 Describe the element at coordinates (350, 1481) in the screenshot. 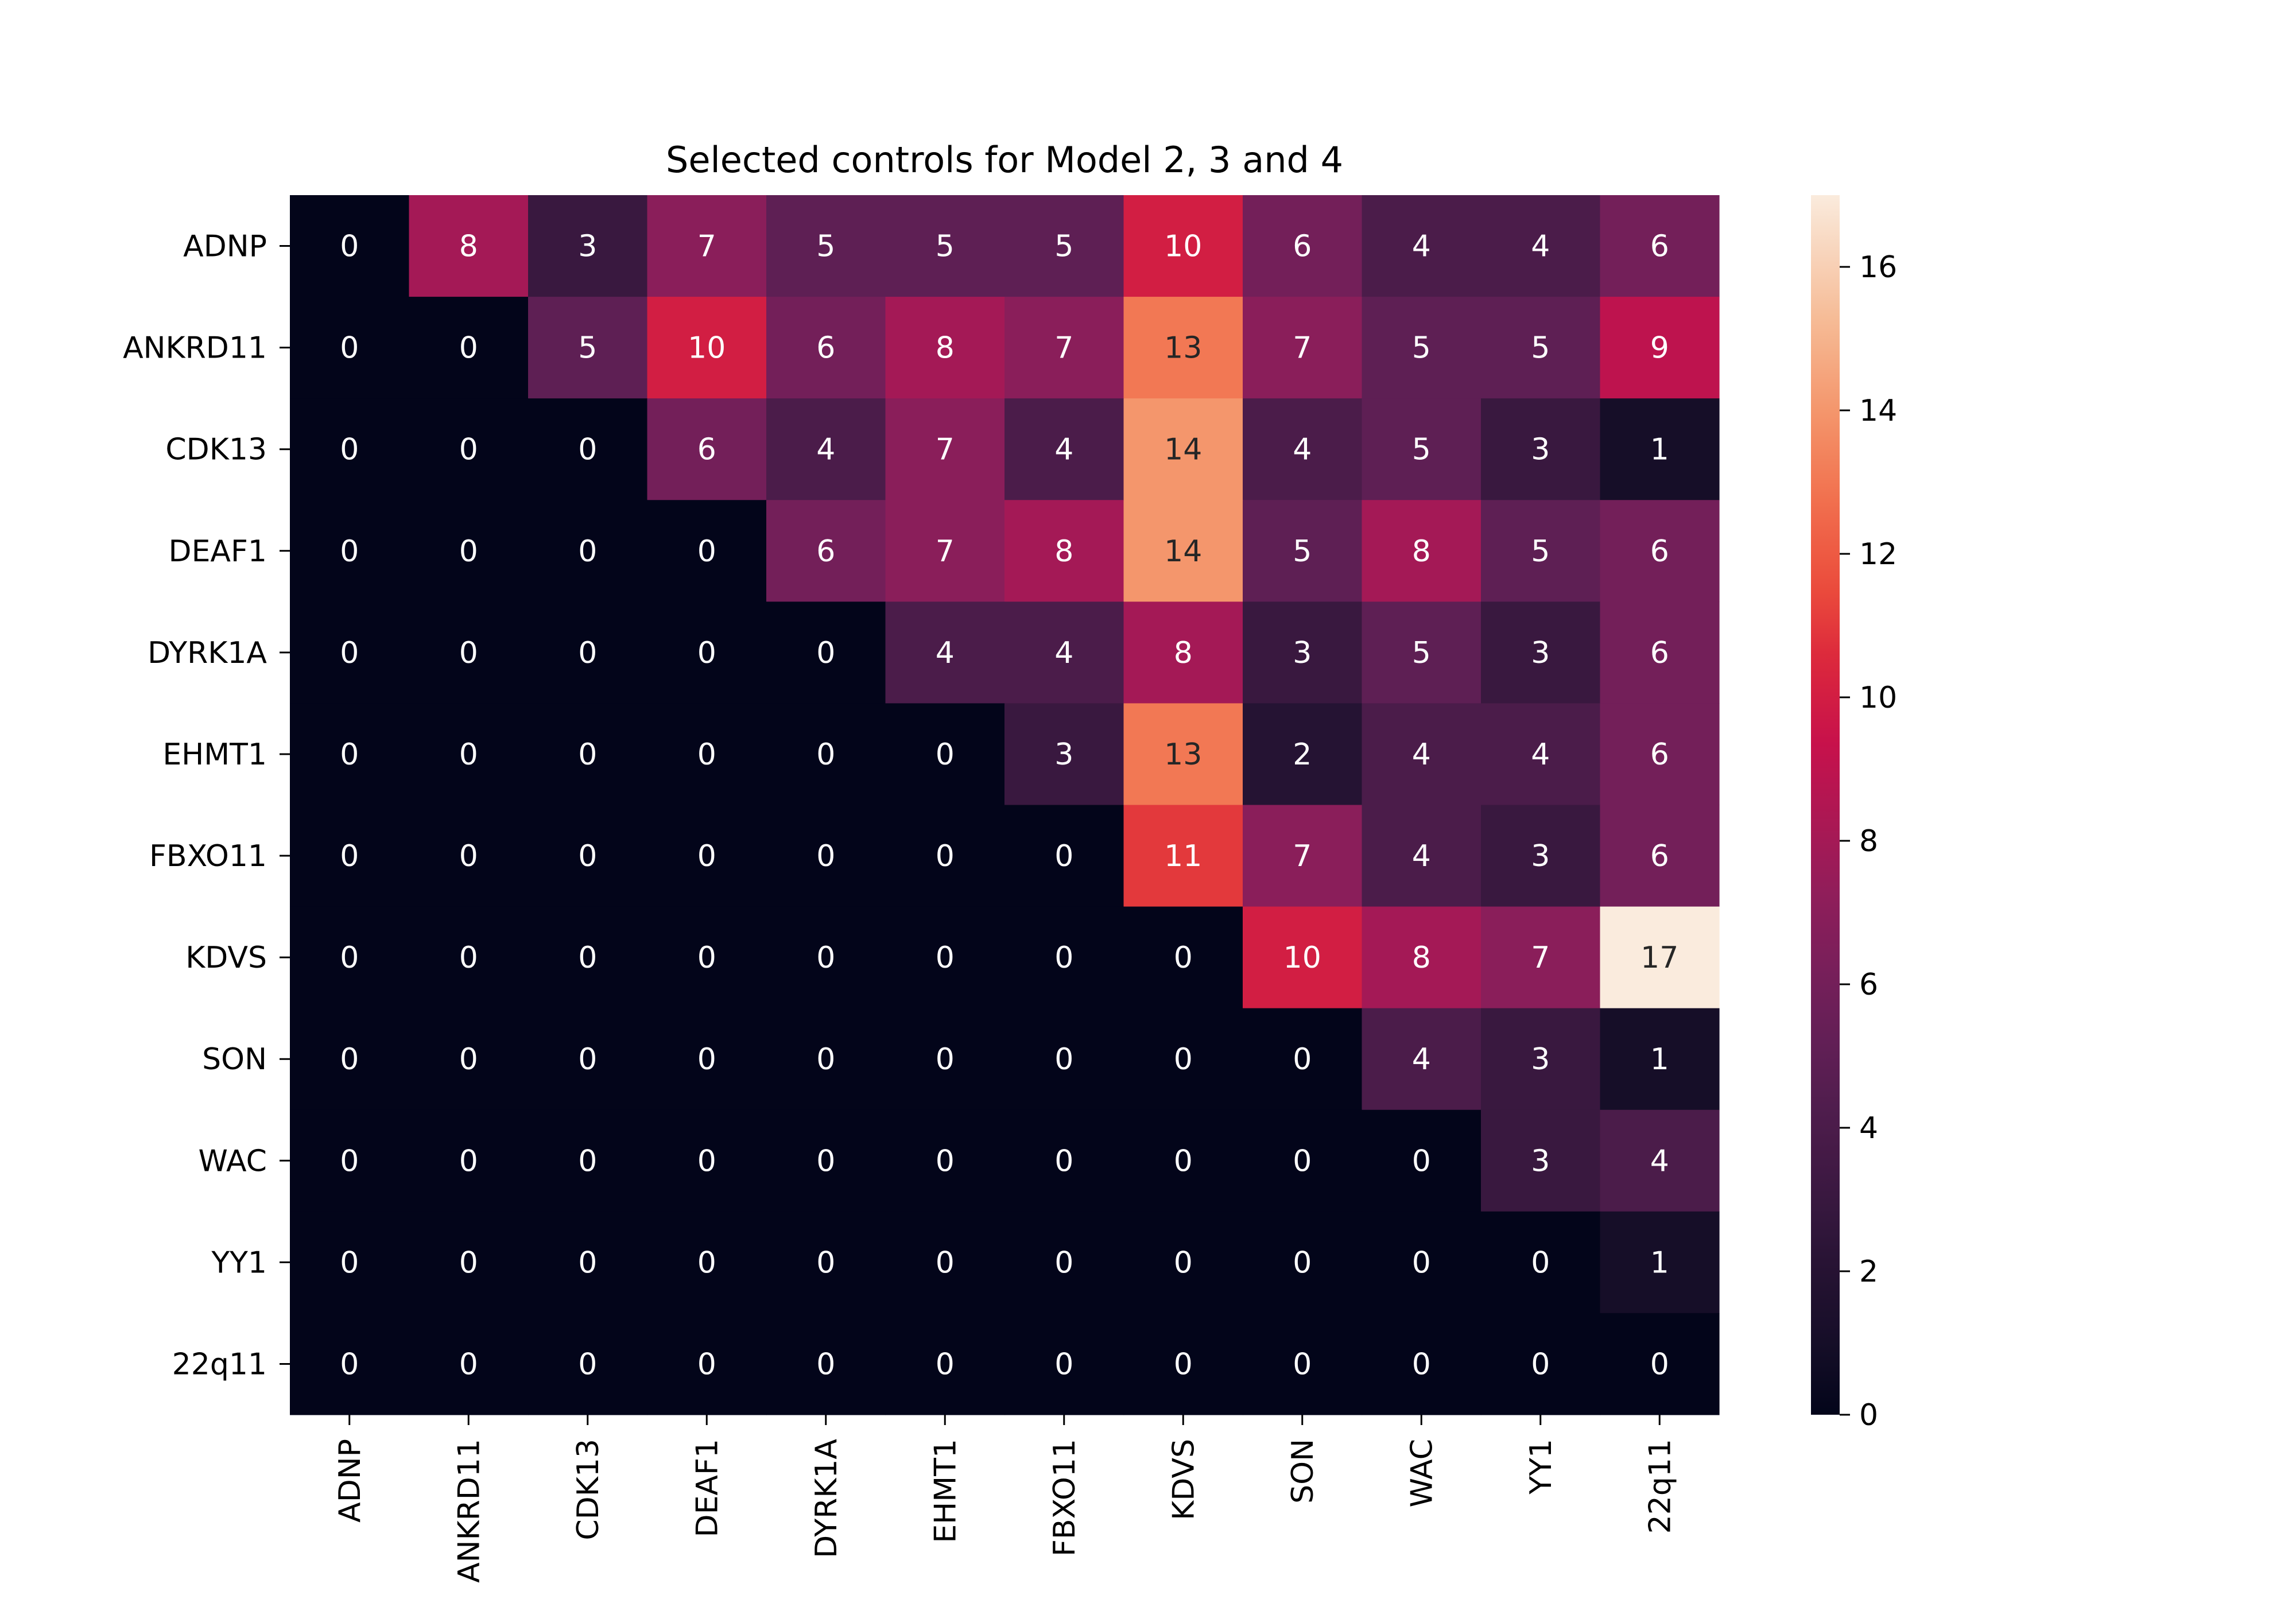

I see `x-tick-label: ADNP` at that location.